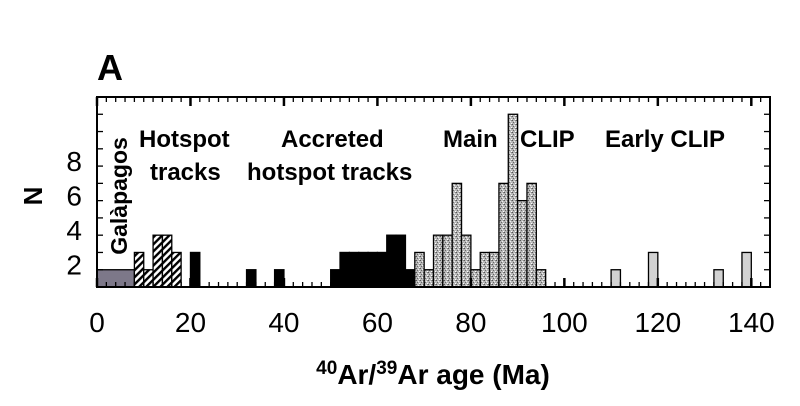 Image resolution: width=800 pixels, height=406 pixels. What do you see at coordinates (190, 322) in the screenshot?
I see `x-tick-label: 20` at bounding box center [190, 322].